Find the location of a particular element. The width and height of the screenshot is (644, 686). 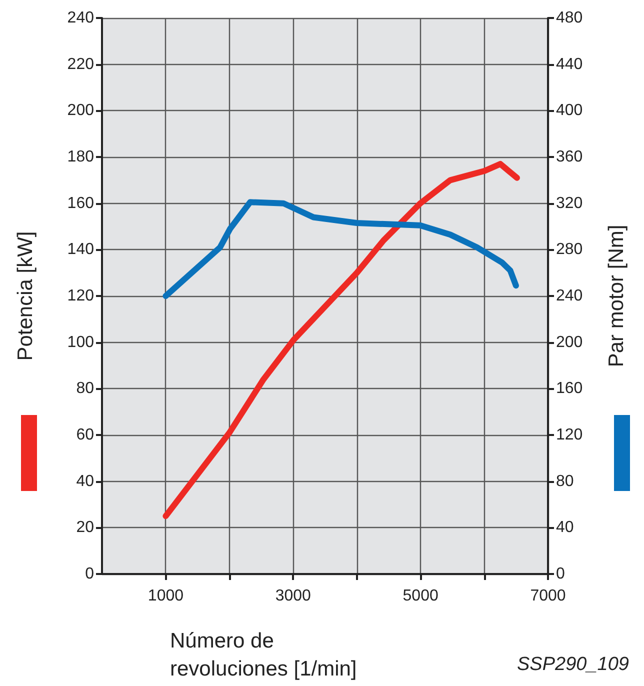

y-tick-label: 60 is located at coordinates (85, 435).